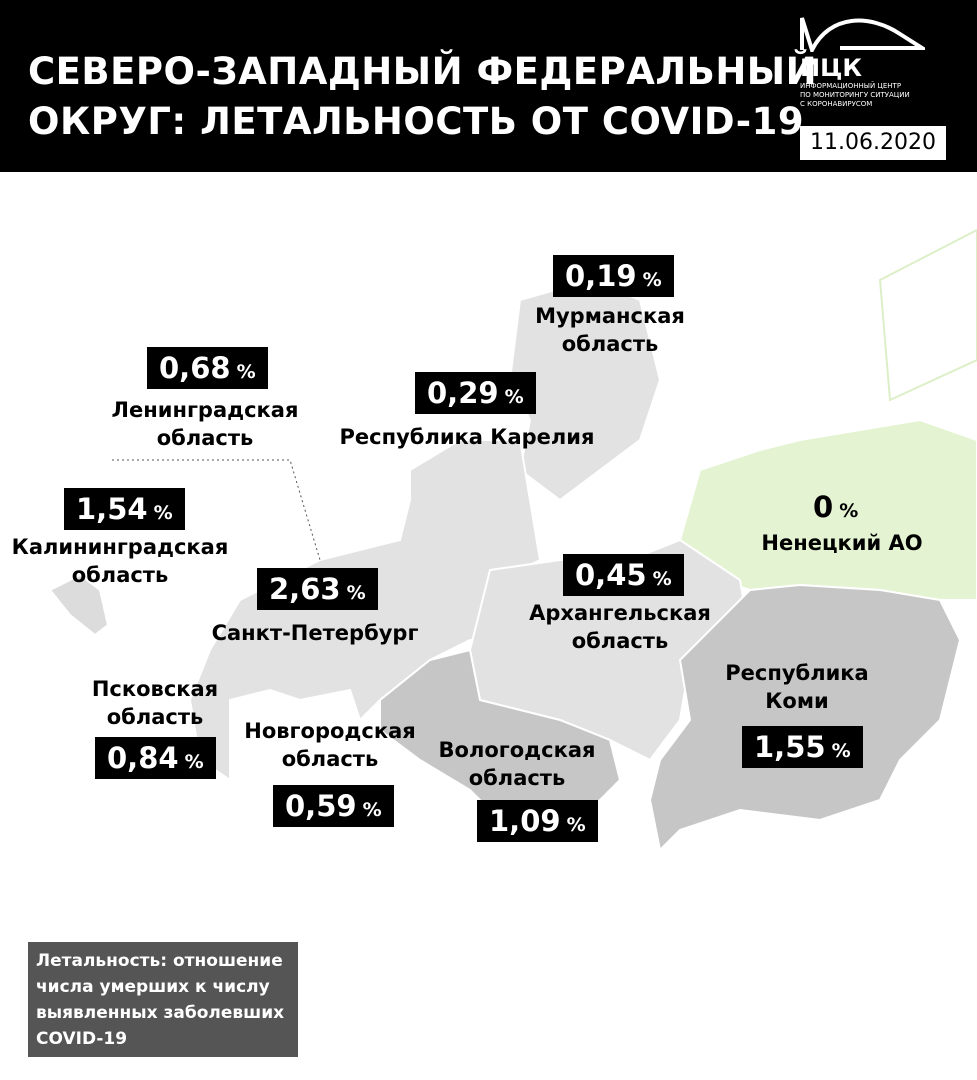 The image size is (977, 1080). What do you see at coordinates (463, 393) in the screenshot?
I see `value: 0,29` at bounding box center [463, 393].